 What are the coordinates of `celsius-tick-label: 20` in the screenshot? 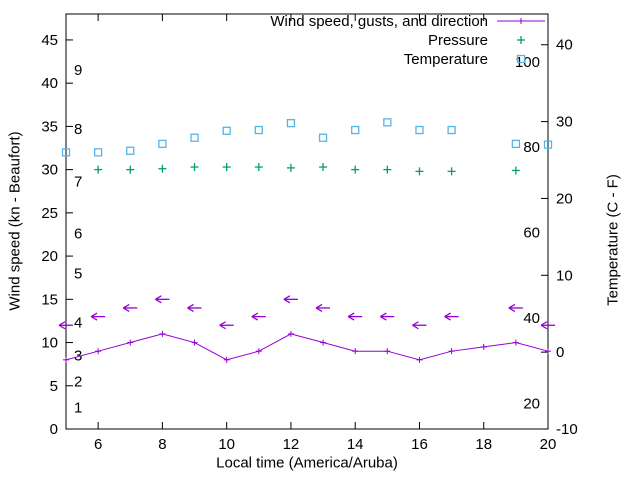 It's located at (564, 198).